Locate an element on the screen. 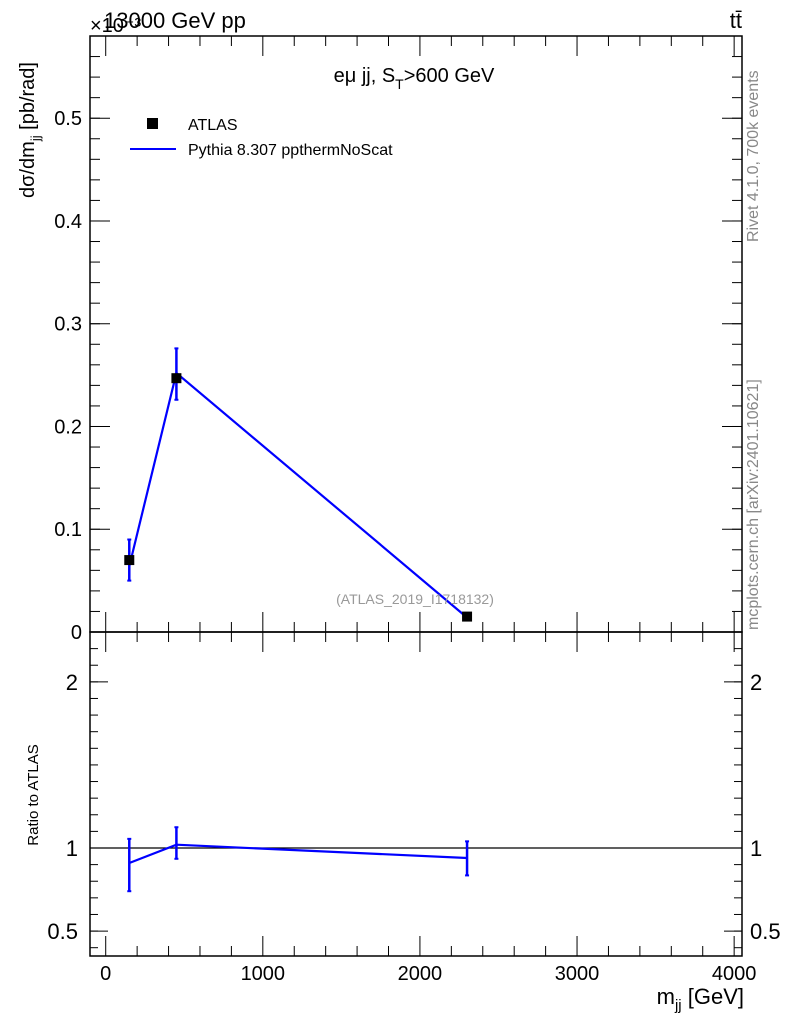 The height and width of the screenshot is (1024, 786). x-tick-label: 0 is located at coordinates (105, 974).